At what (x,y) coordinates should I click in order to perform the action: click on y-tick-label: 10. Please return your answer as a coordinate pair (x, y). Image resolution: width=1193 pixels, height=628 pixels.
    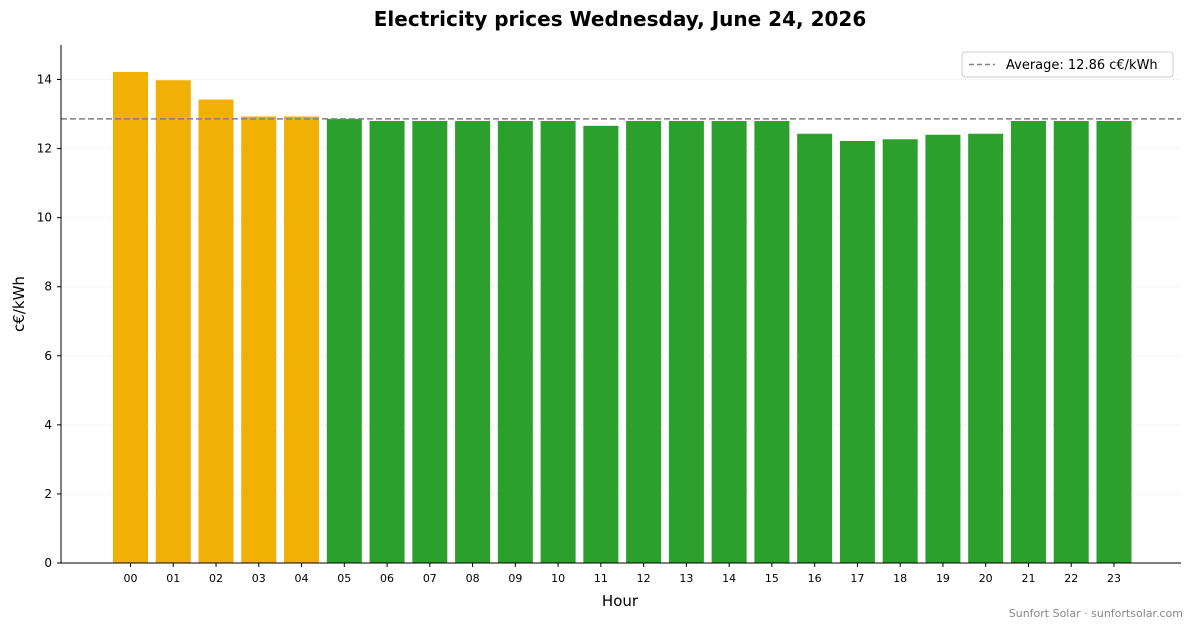
    Looking at the image, I should click on (44, 218).